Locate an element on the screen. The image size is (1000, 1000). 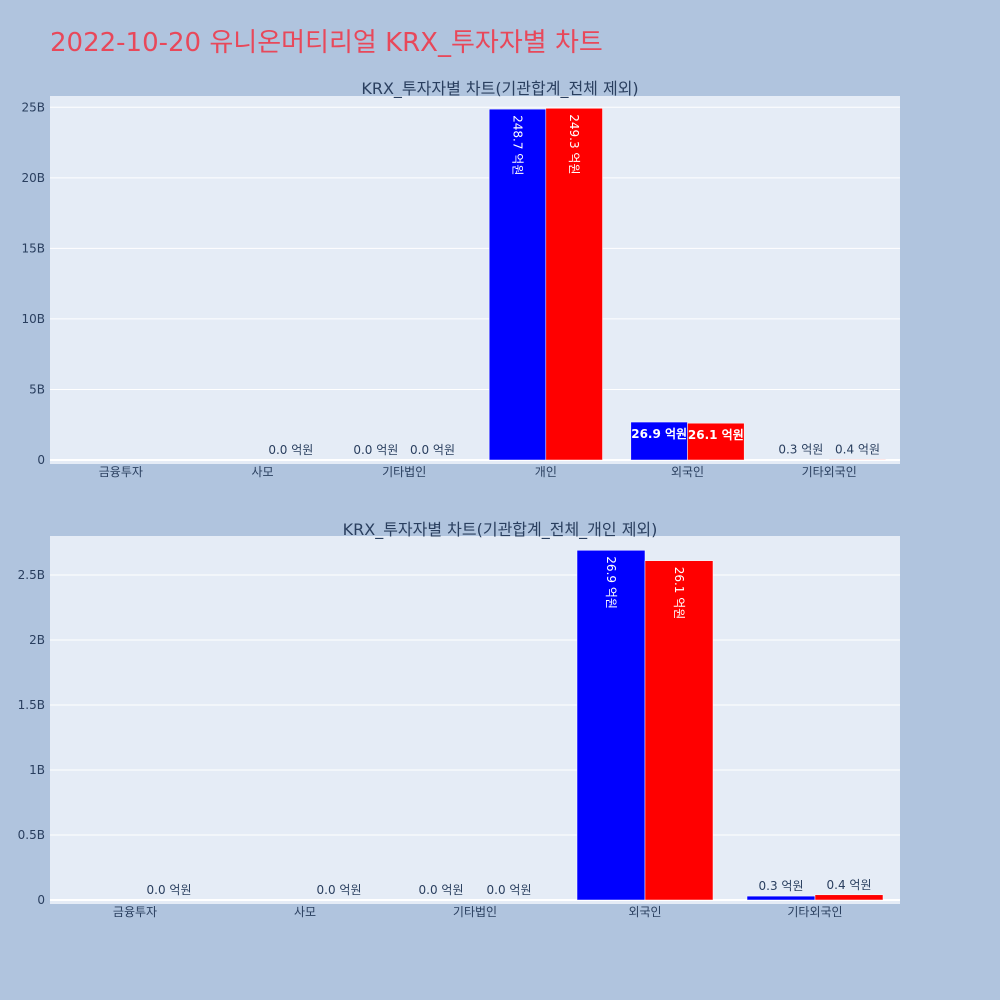
y-tick-label: 25B is located at coordinates (33, 107).